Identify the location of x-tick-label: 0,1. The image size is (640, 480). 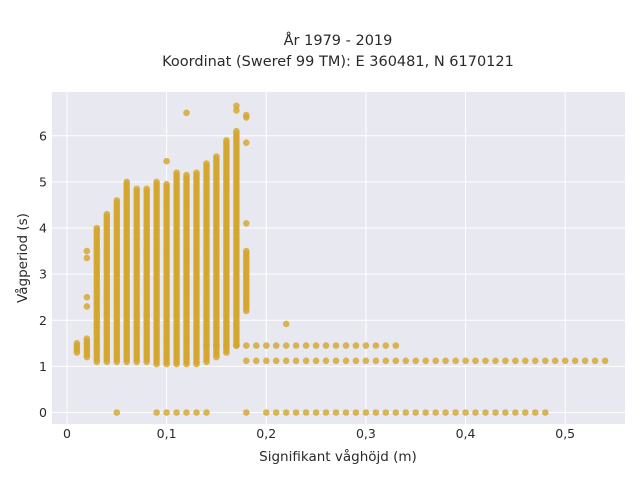
(167, 433).